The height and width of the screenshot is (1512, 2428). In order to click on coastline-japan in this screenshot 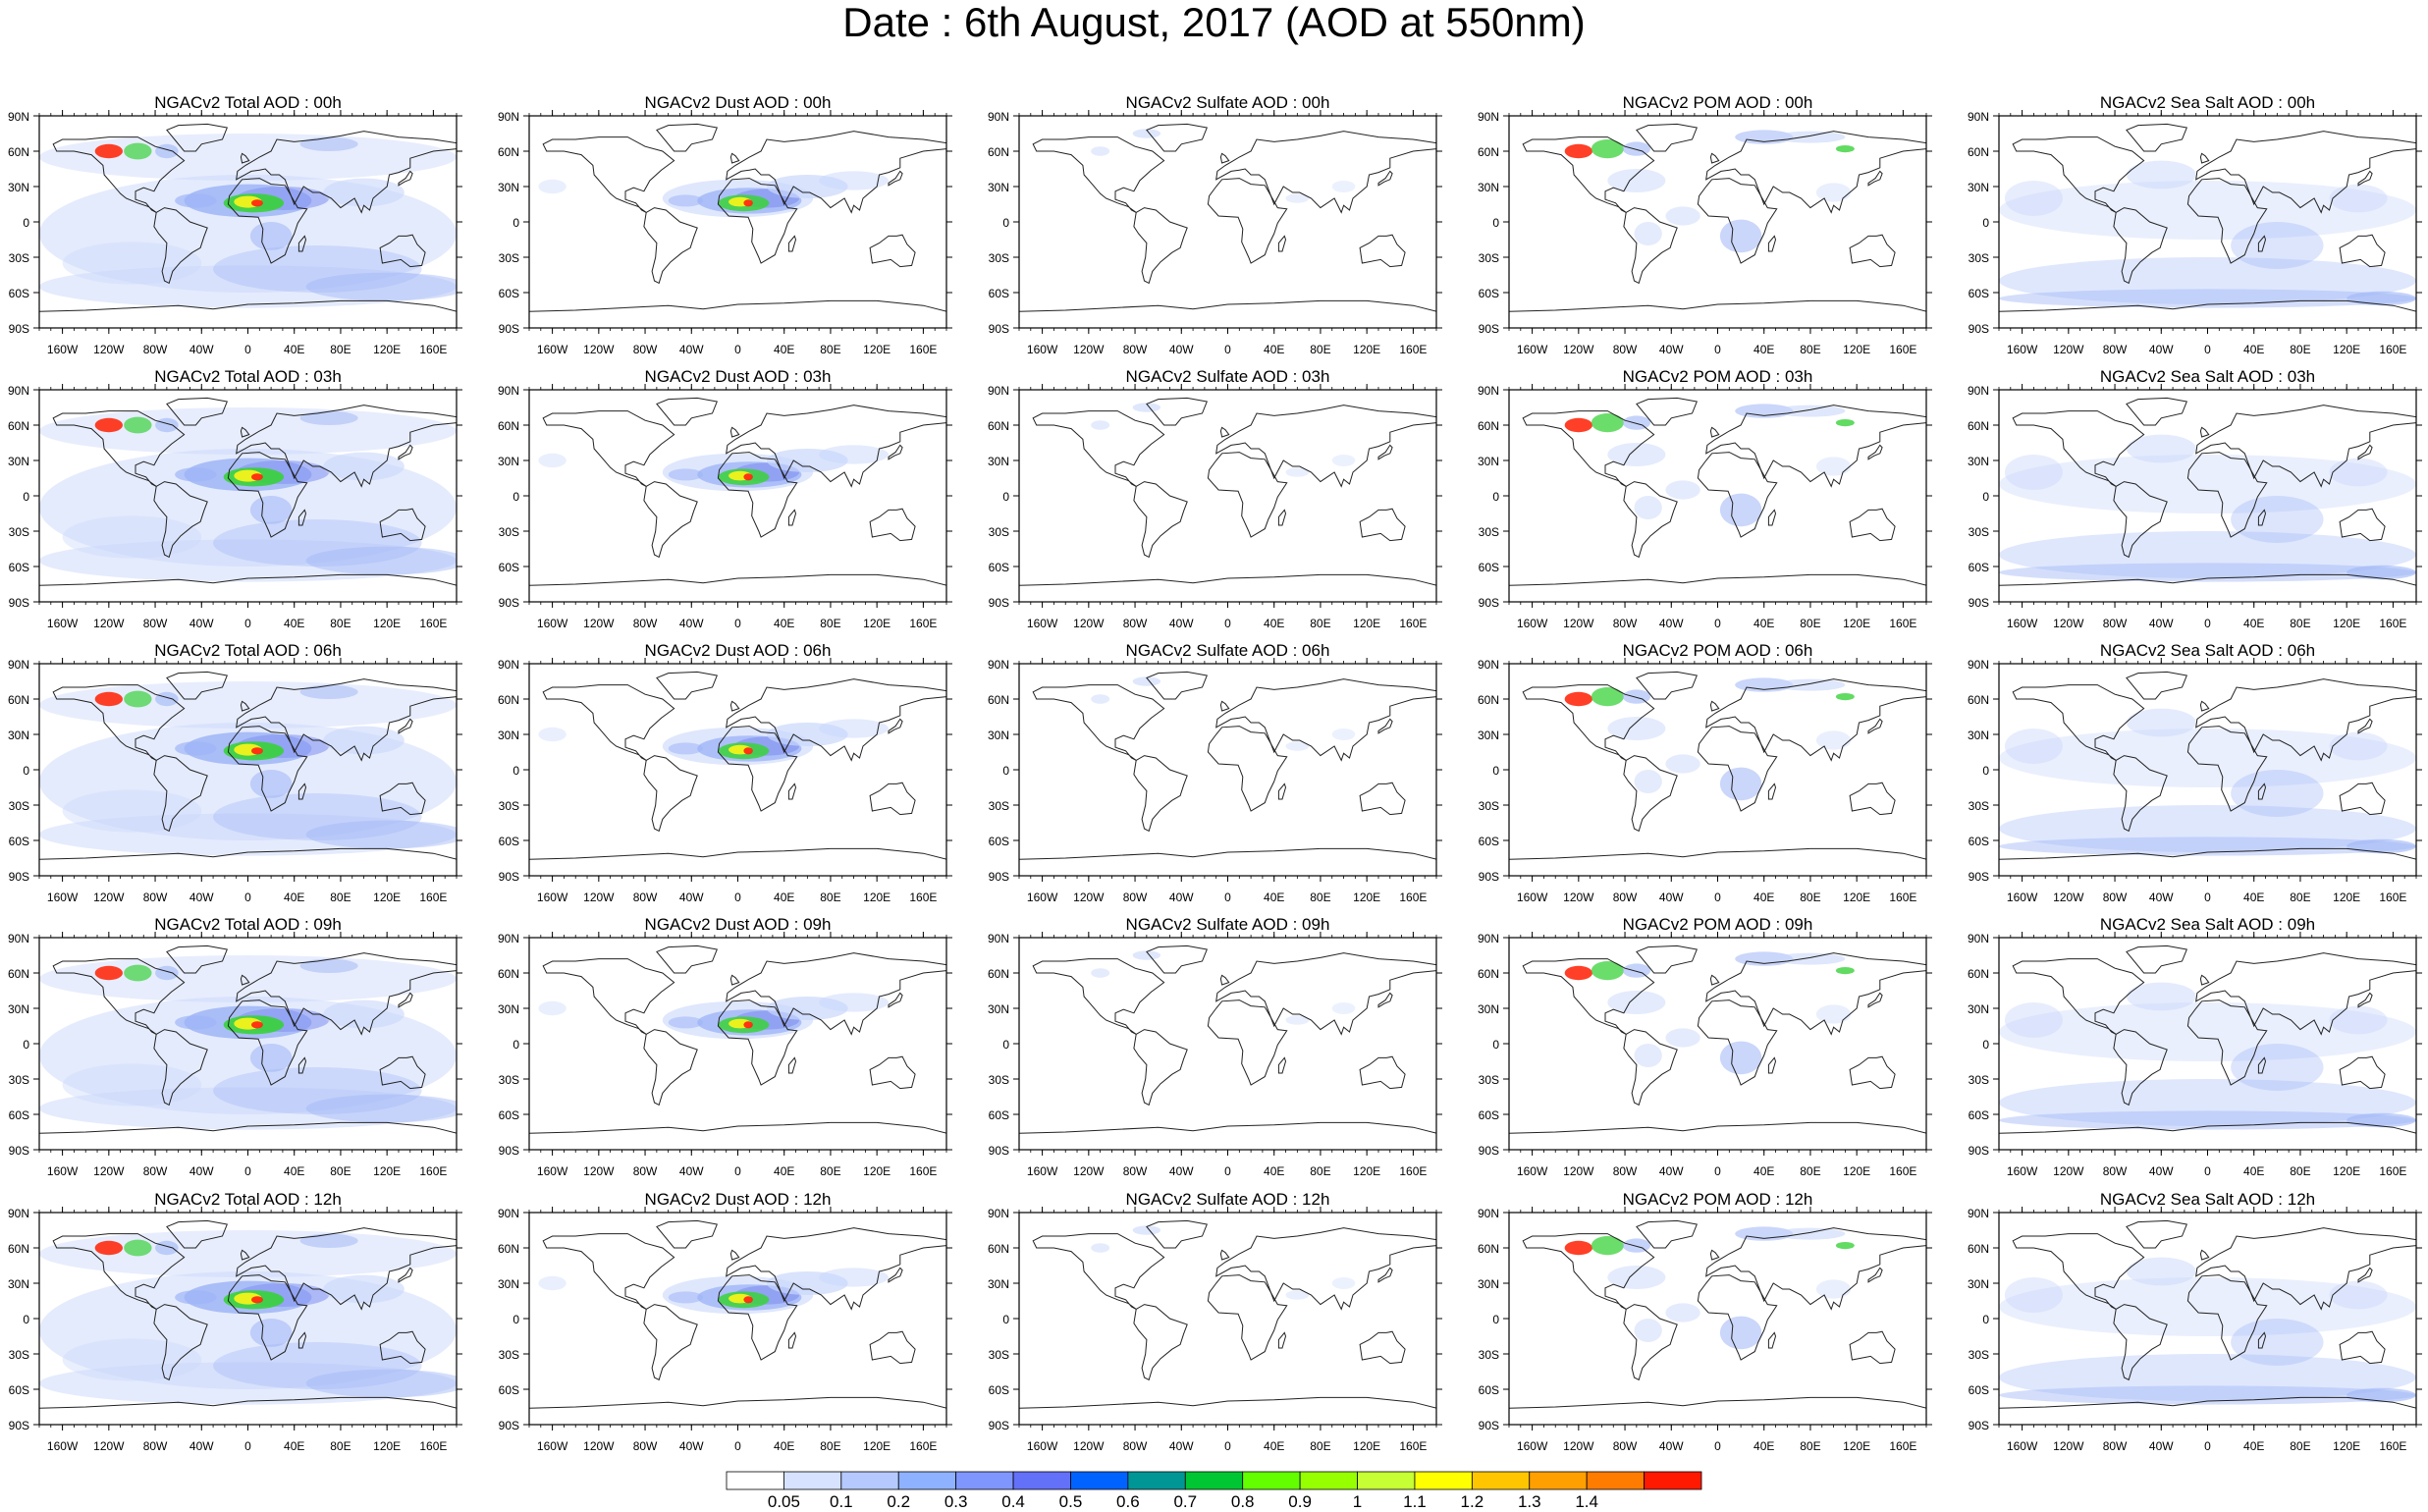, I will do `click(1385, 179)`.